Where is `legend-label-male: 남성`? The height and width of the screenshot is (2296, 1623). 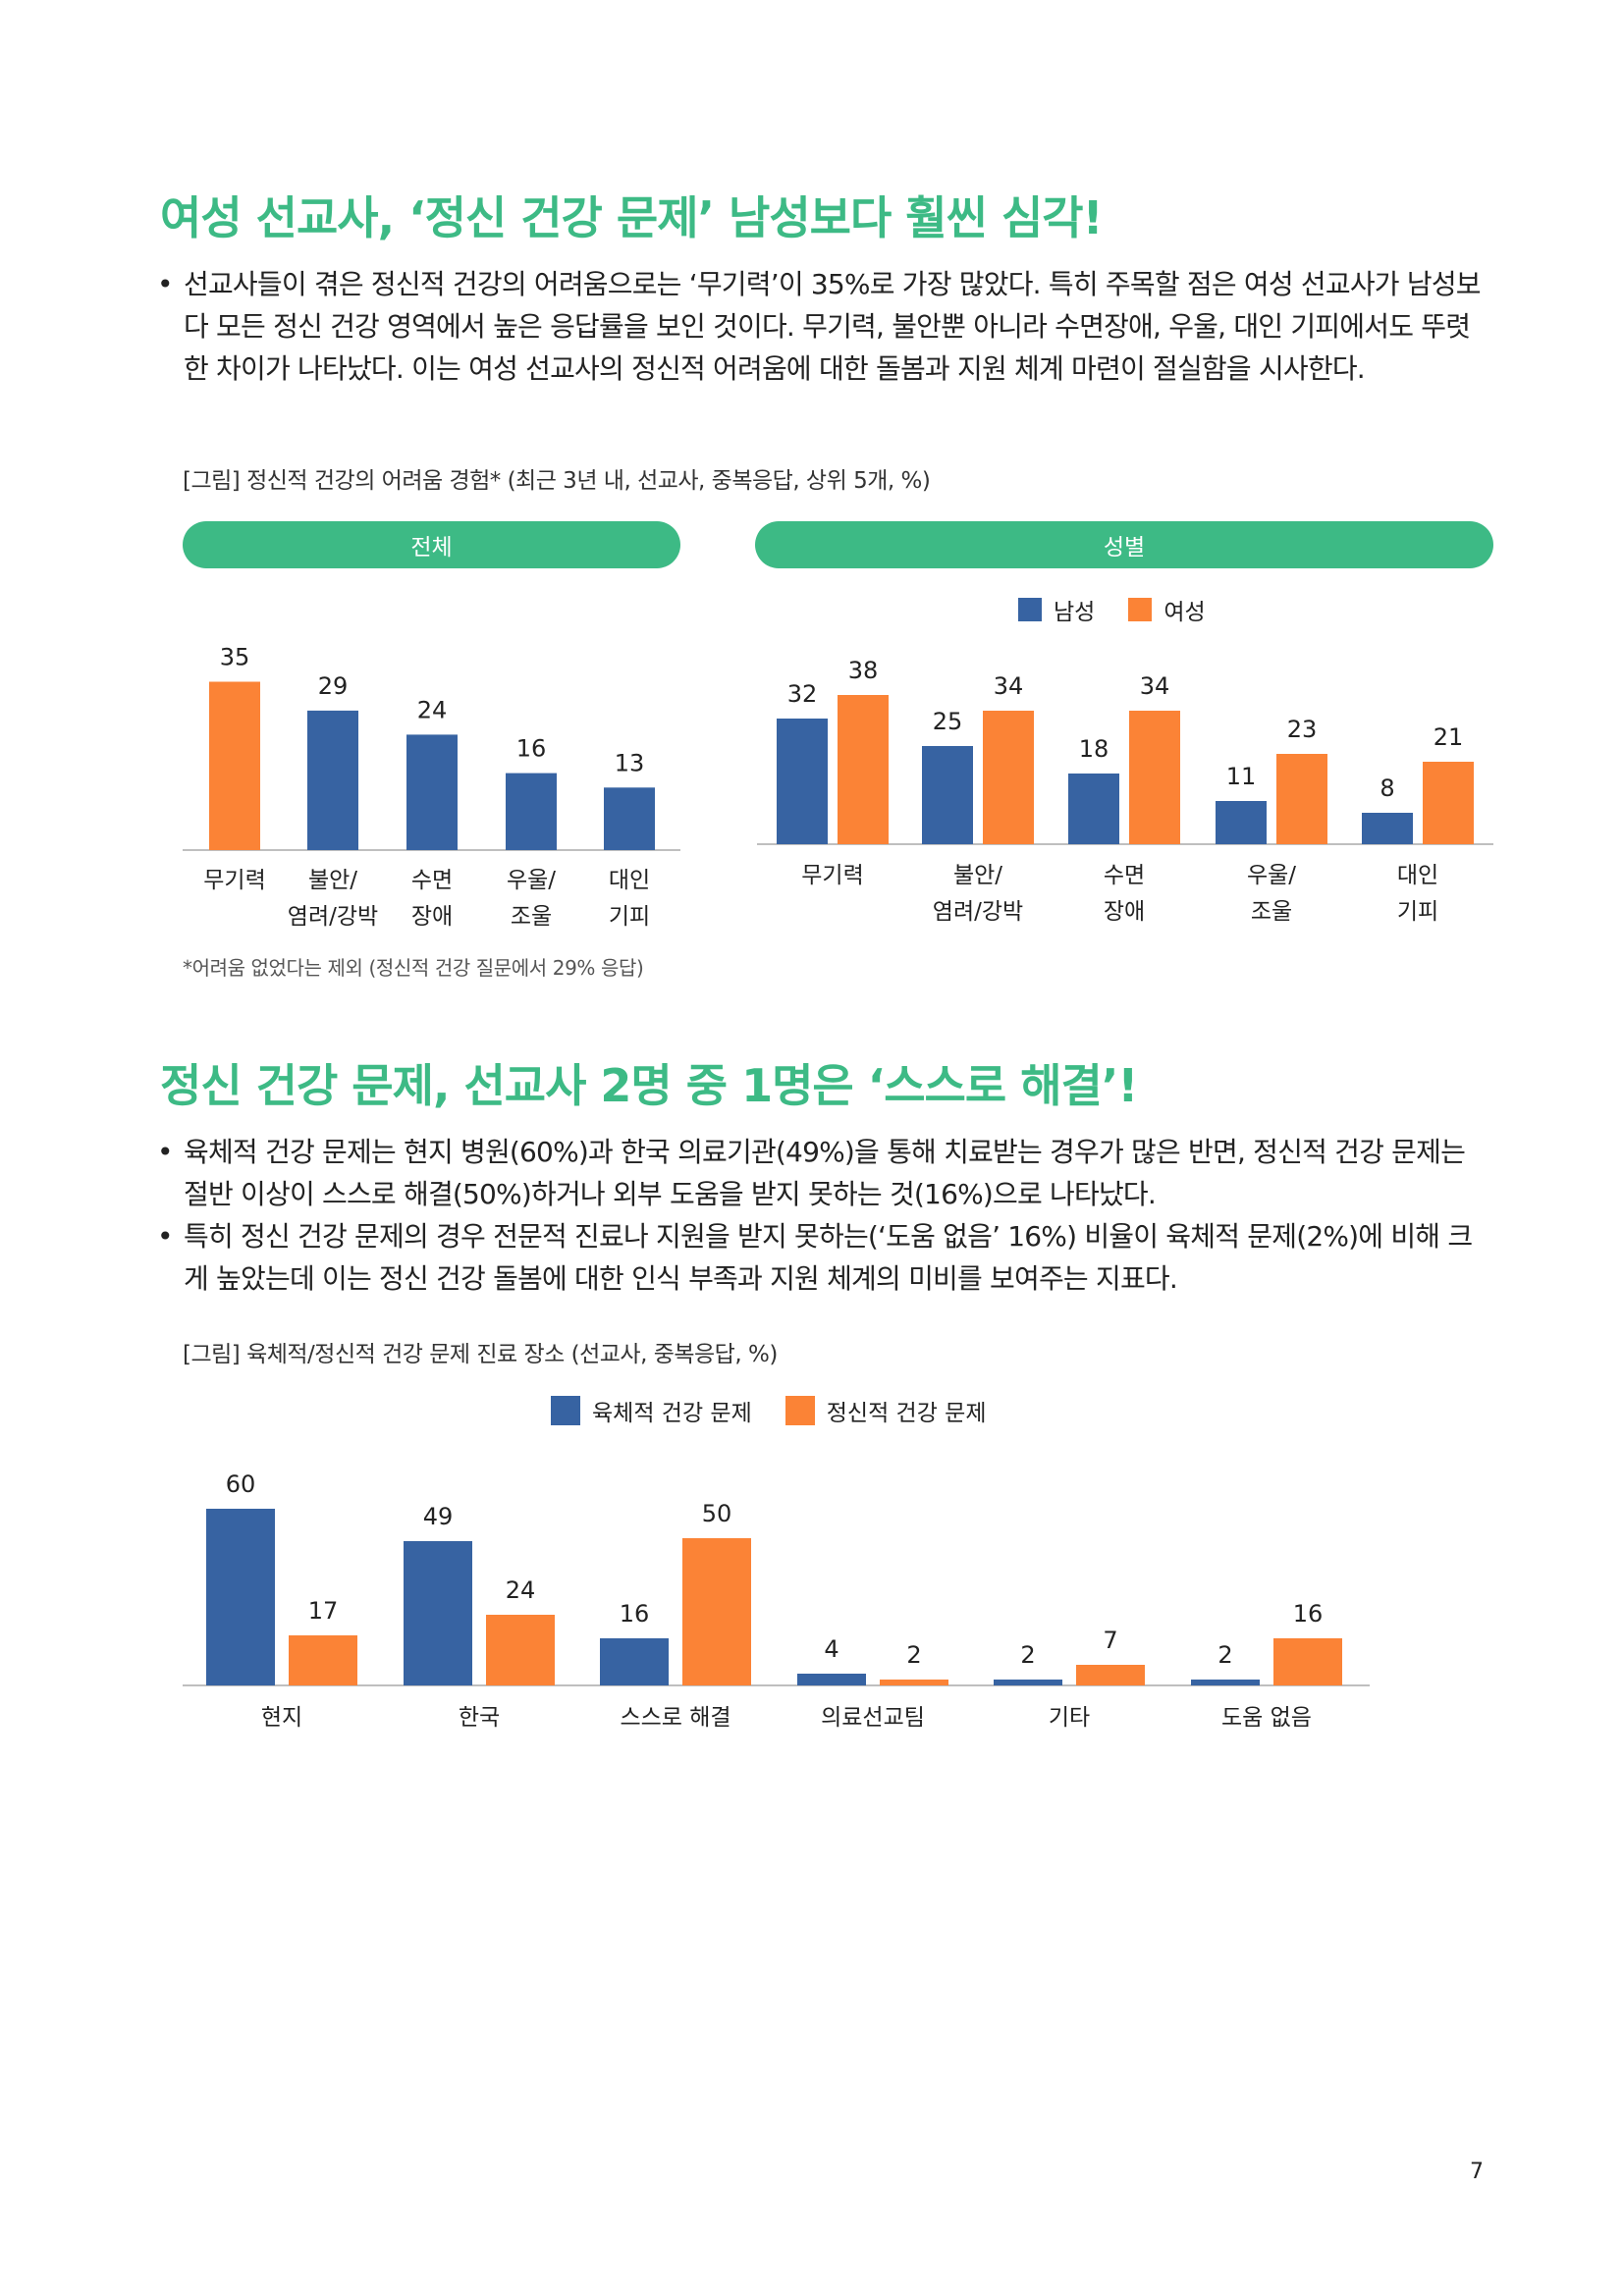 legend-label-male: 남성 is located at coordinates (1075, 612).